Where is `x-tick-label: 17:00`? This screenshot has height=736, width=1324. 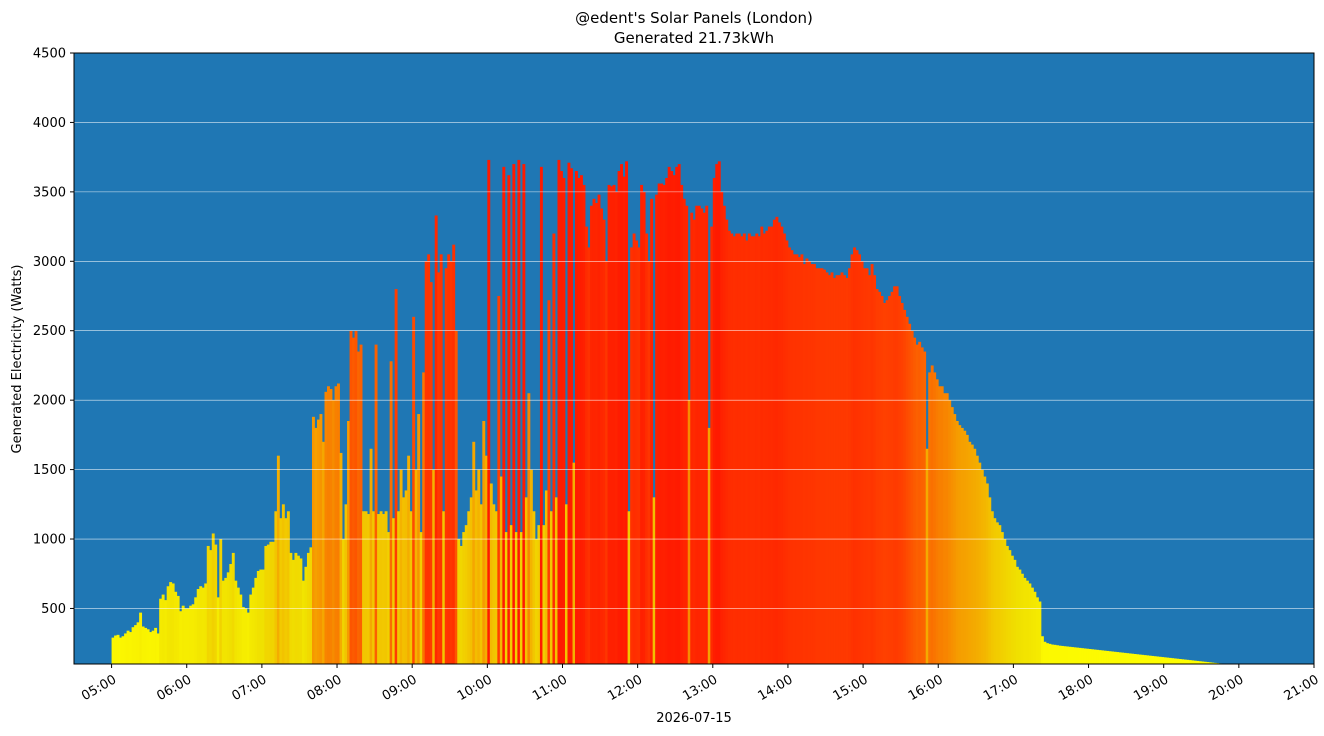 x-tick-label: 17:00 is located at coordinates (1001, 688).